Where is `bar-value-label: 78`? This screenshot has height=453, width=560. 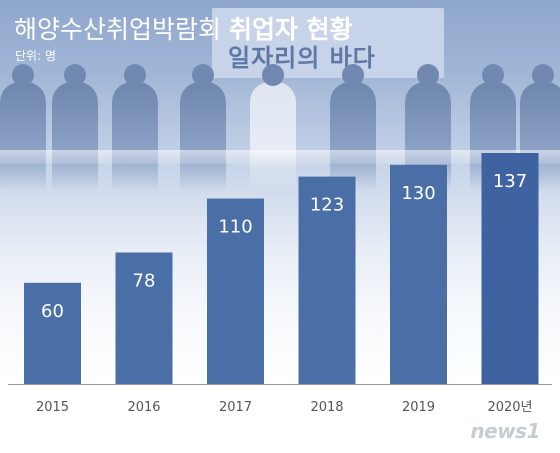 bar-value-label: 78 is located at coordinates (144, 280).